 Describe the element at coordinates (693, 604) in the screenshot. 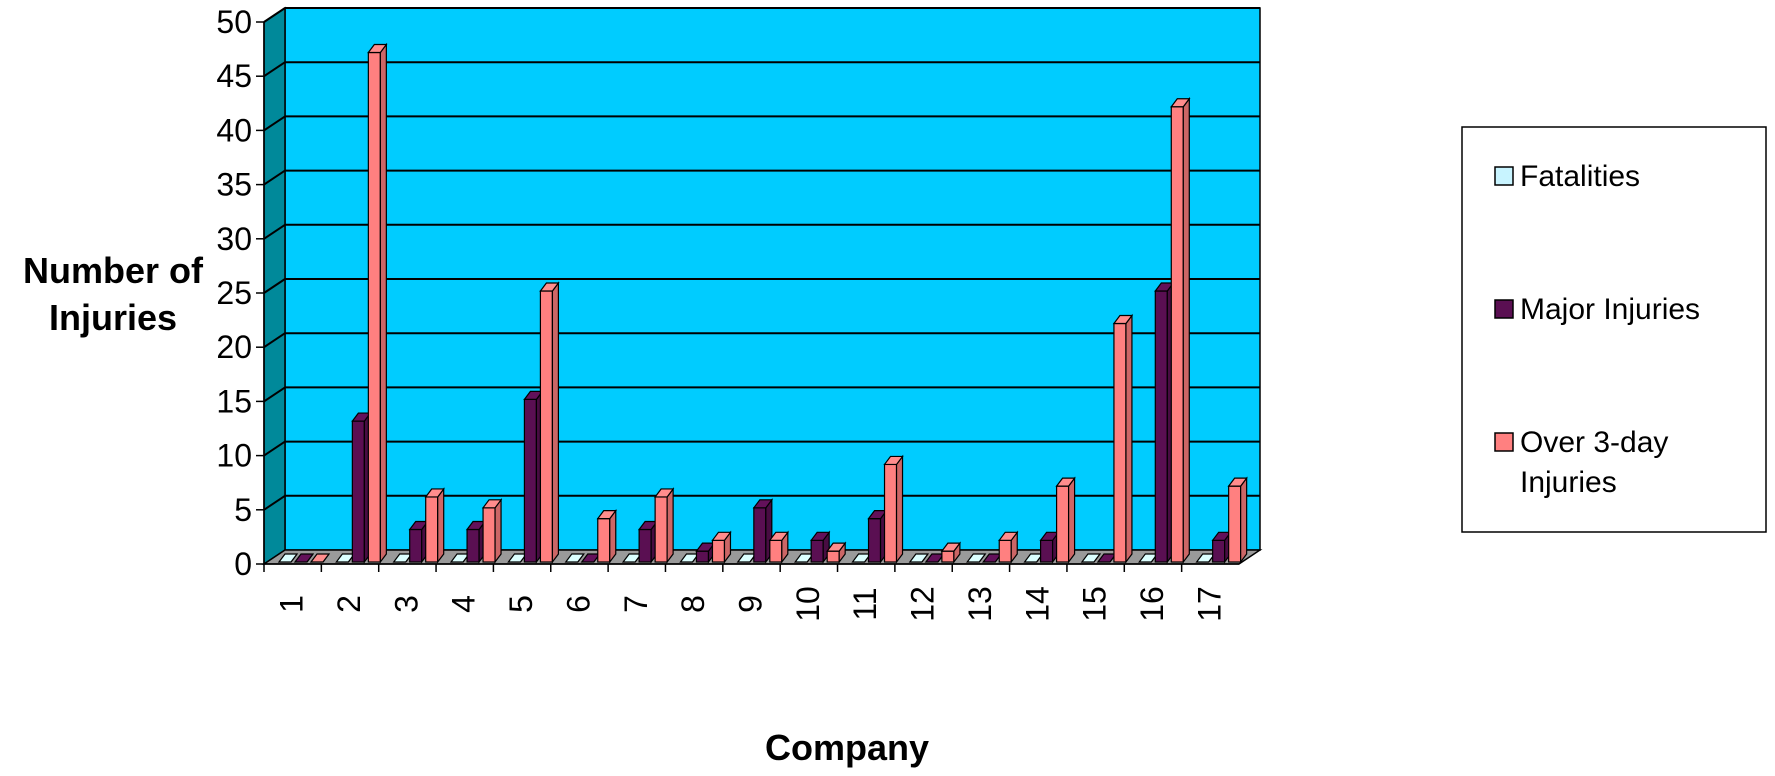

I see `x-tick-label-8: 8` at that location.